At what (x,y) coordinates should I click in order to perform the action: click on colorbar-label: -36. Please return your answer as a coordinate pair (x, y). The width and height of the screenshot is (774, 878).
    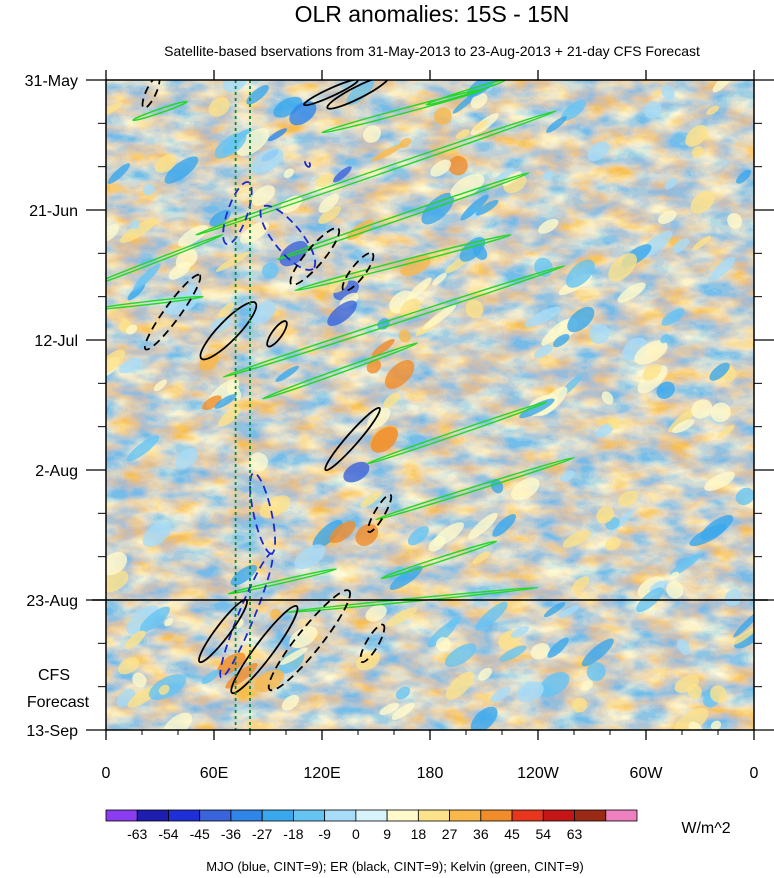
    Looking at the image, I should click on (231, 834).